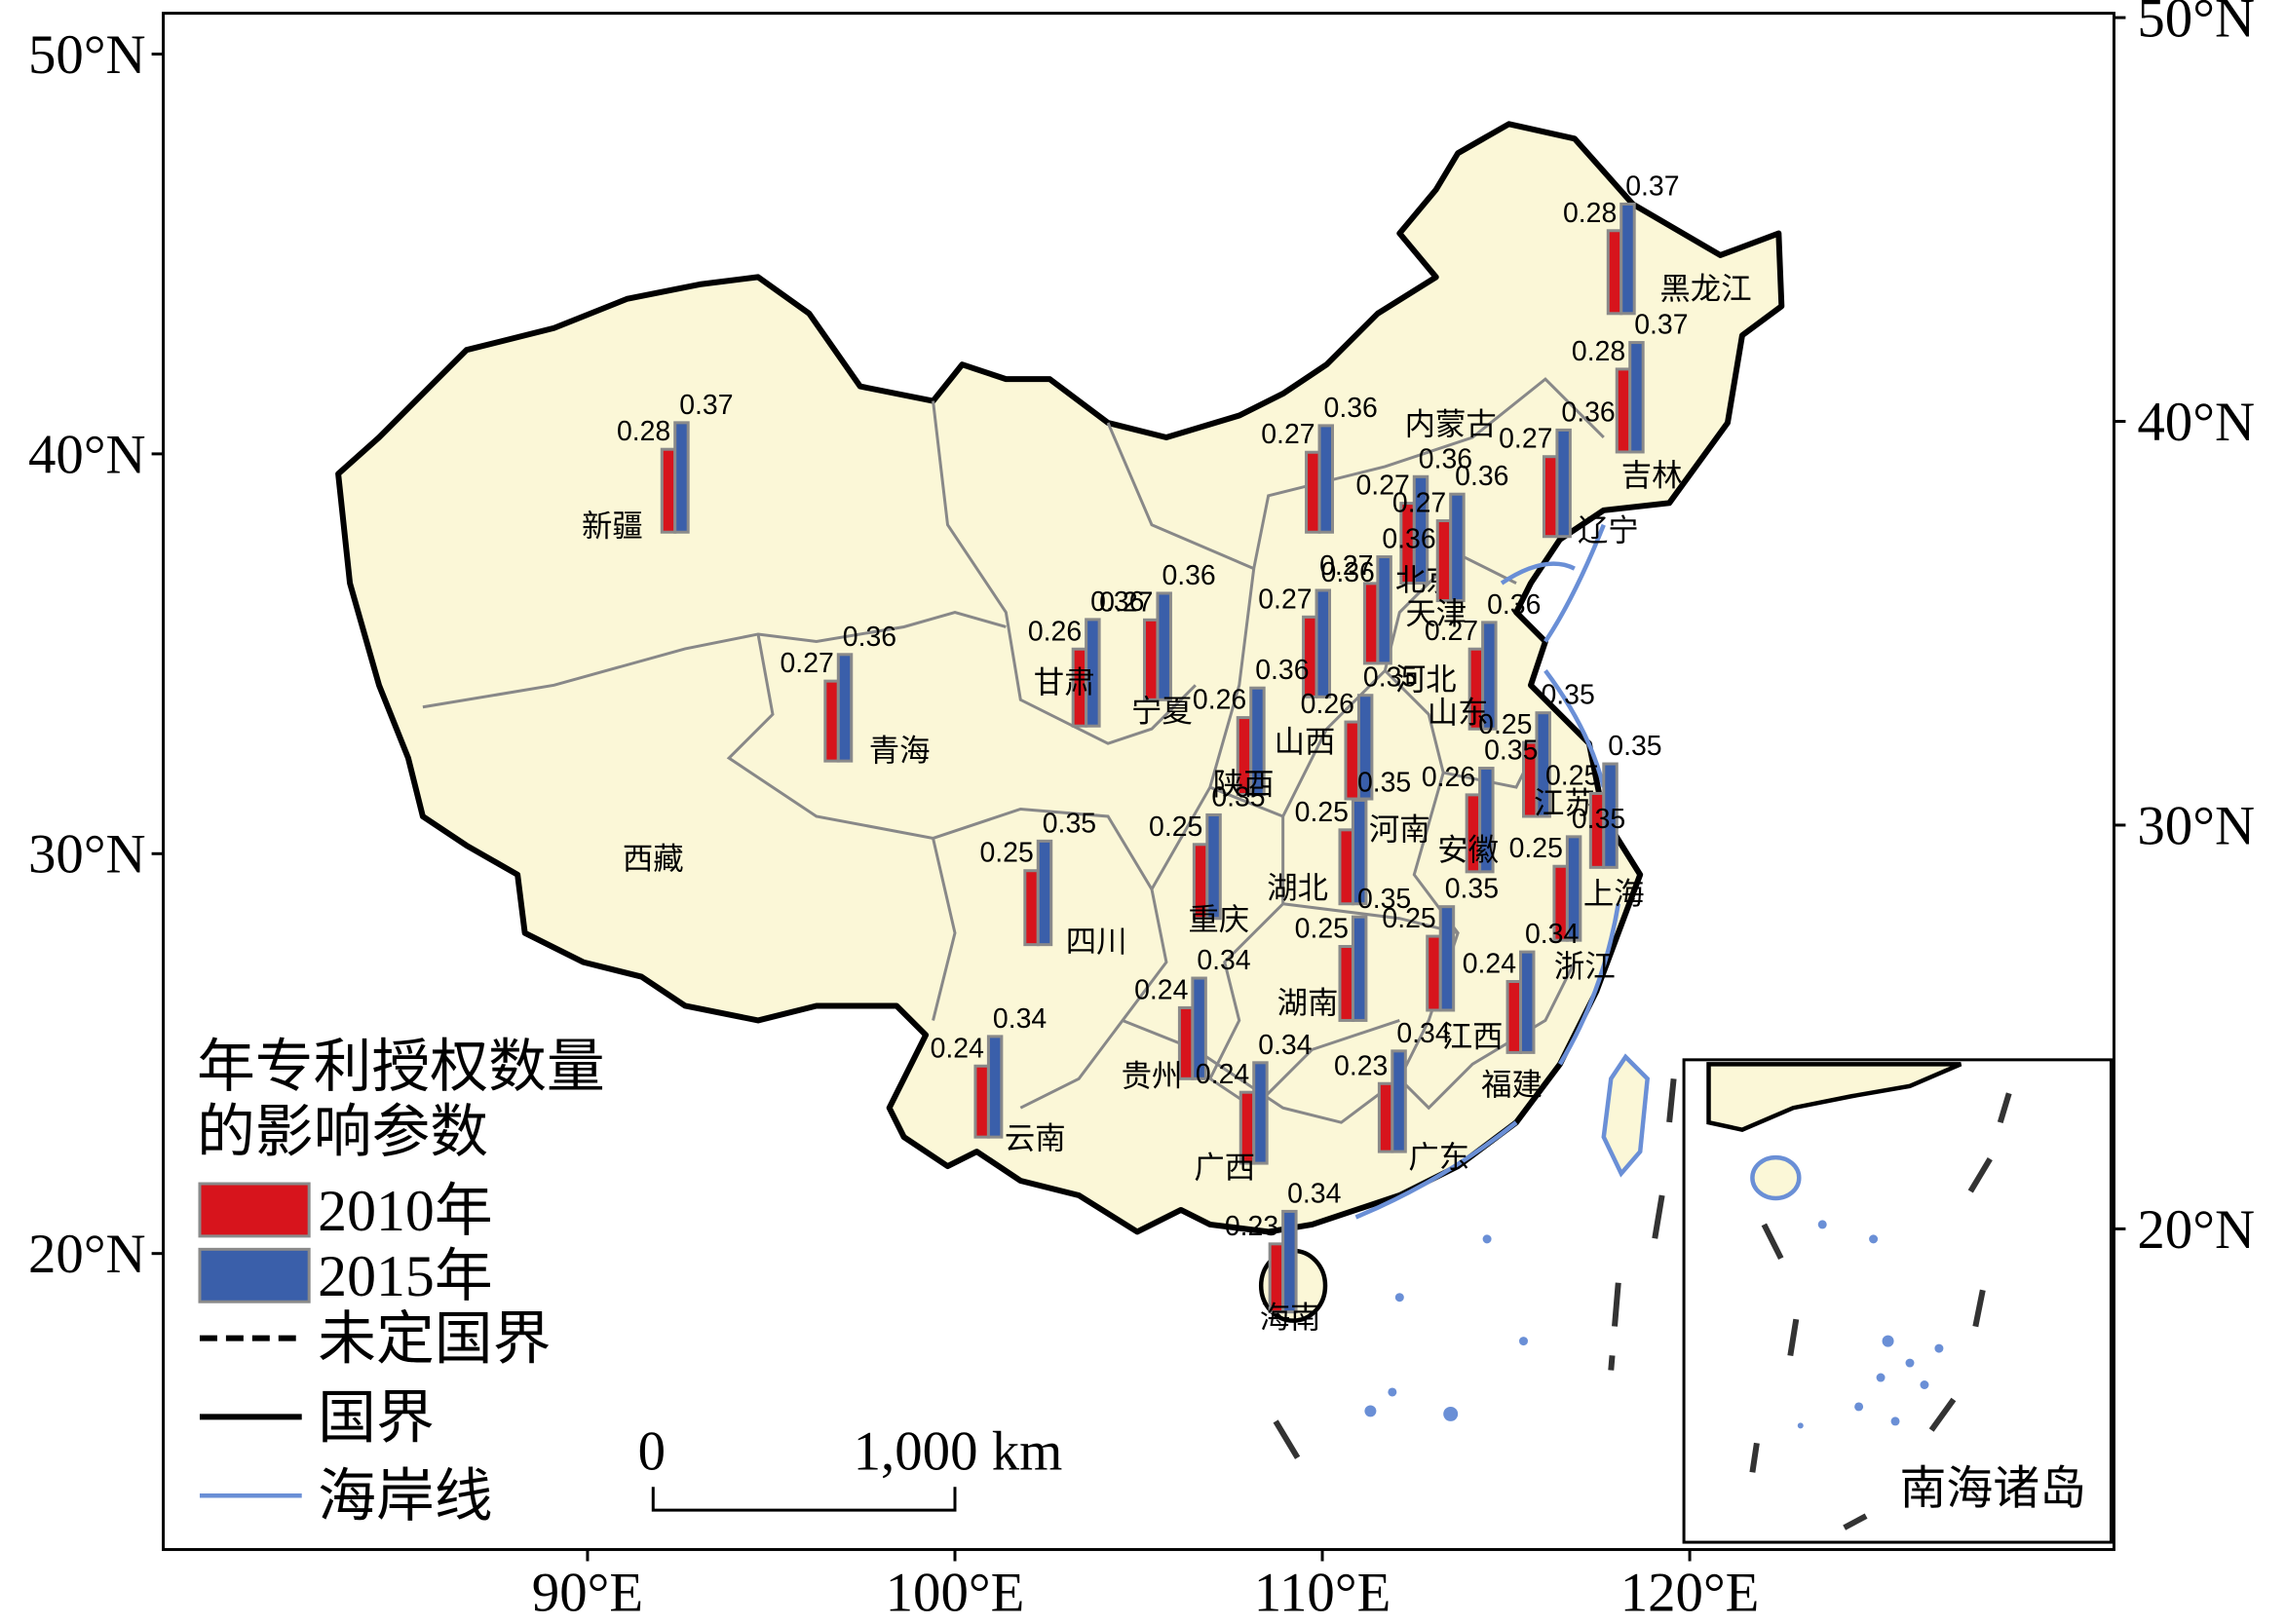 The height and width of the screenshot is (1624, 2286). I want to click on province-name: 云南, so click(1035, 1138).